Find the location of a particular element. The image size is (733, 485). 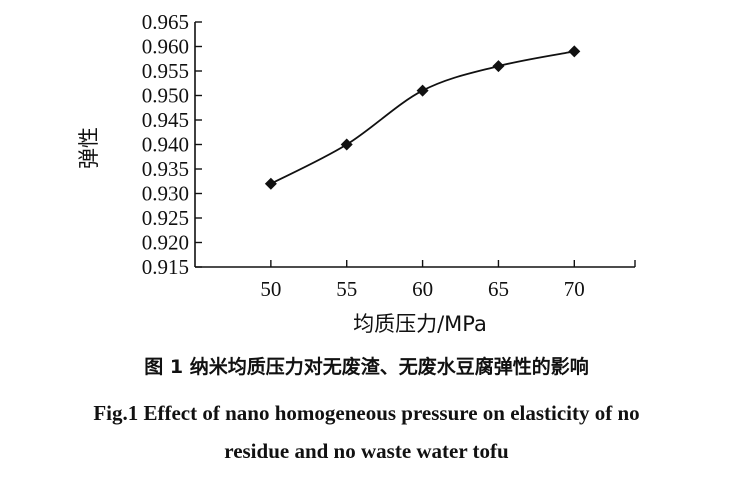

y-tick-label: 0.925 is located at coordinates (165, 218).